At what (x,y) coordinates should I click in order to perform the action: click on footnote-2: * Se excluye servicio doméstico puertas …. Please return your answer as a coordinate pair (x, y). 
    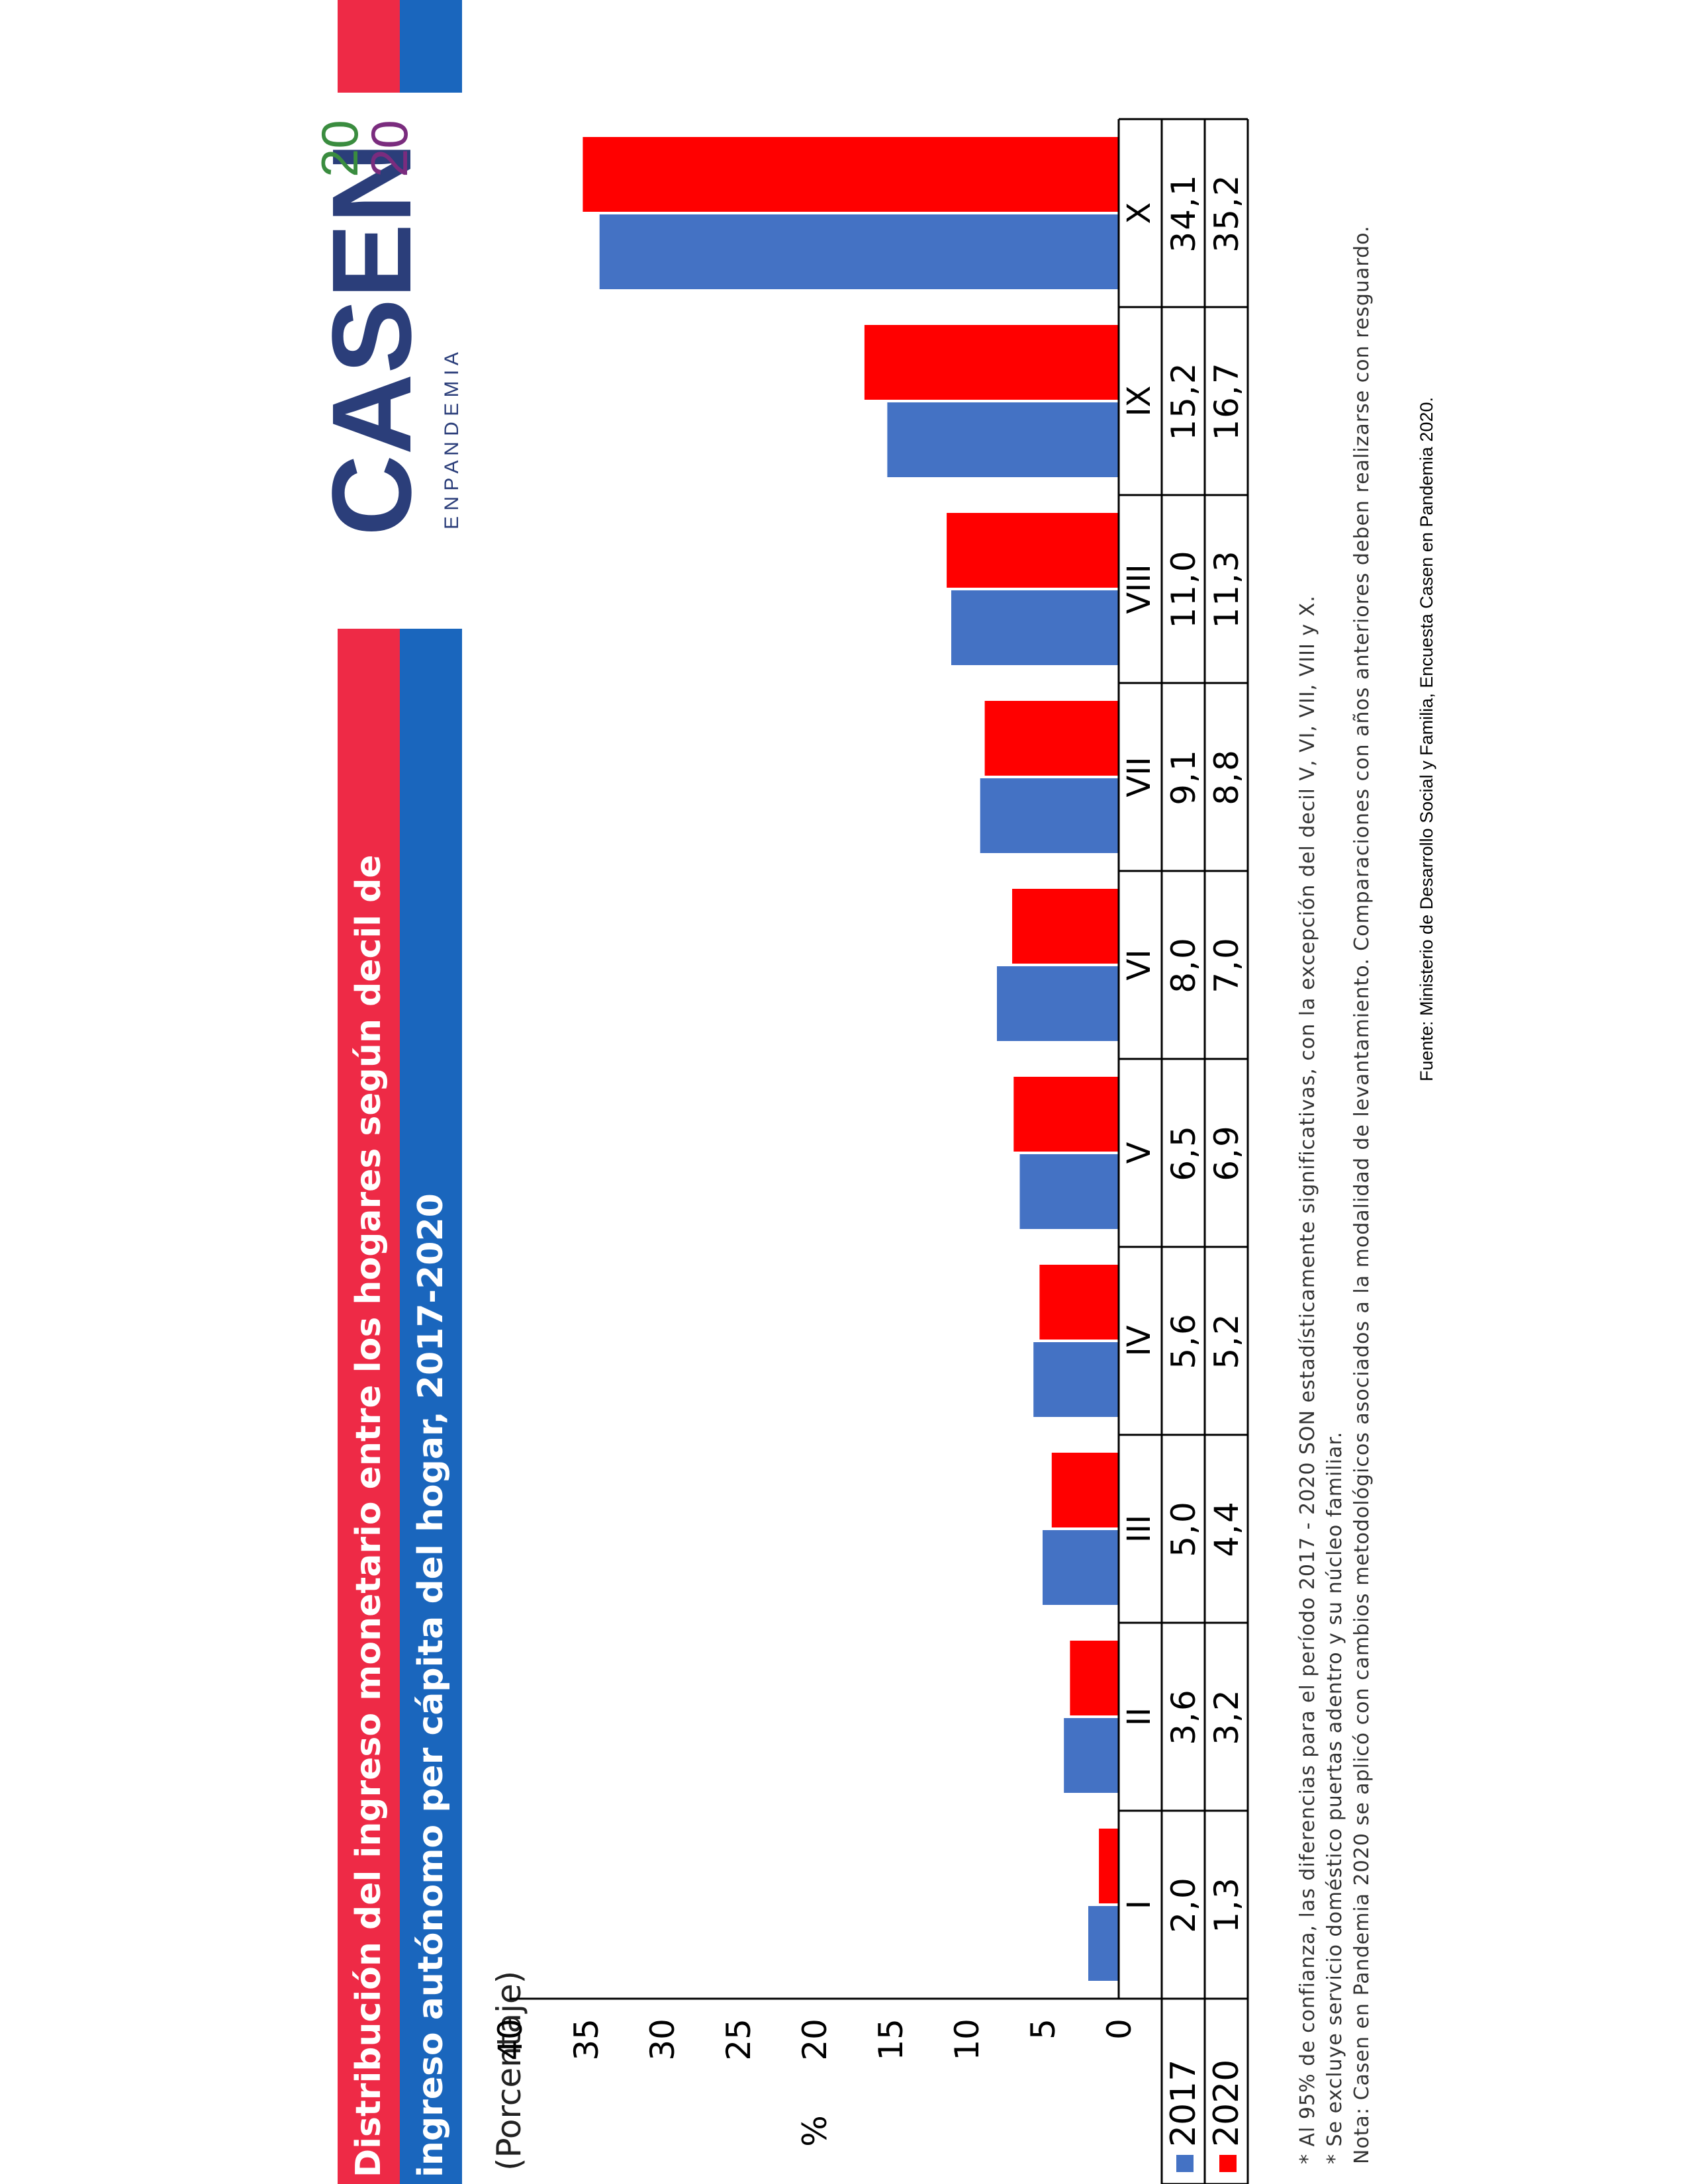
    Looking at the image, I should click on (1334, 1797).